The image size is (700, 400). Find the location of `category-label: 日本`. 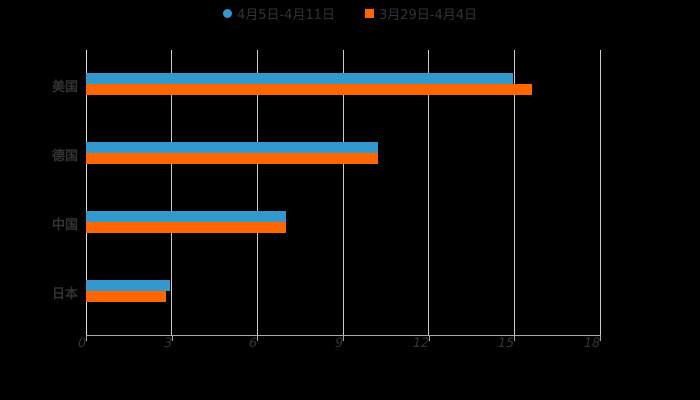

category-label: 日本 is located at coordinates (64, 294).